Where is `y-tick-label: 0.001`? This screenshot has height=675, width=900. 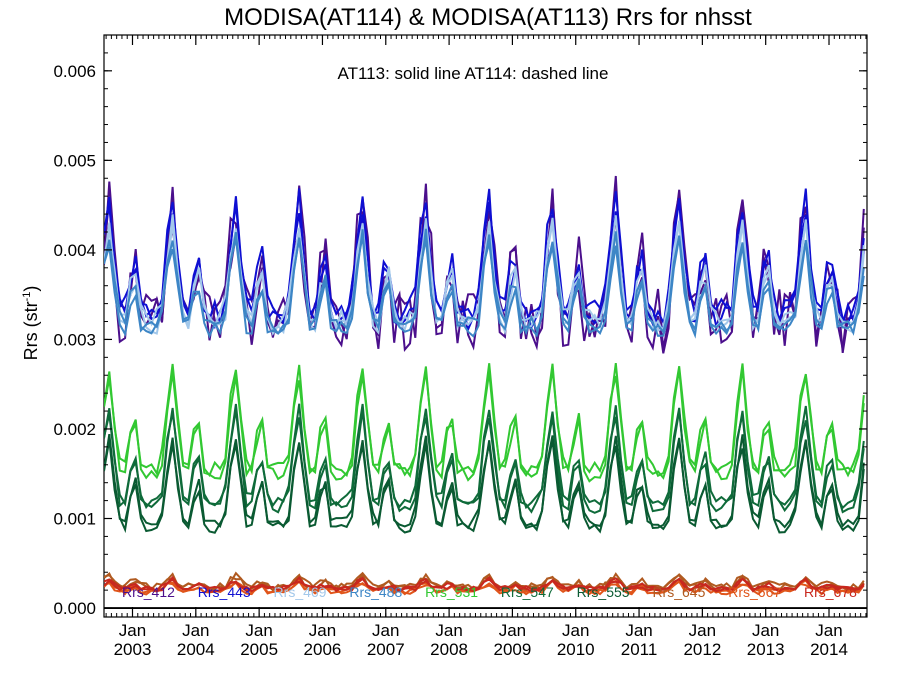
y-tick-label: 0.001 is located at coordinates (74, 519).